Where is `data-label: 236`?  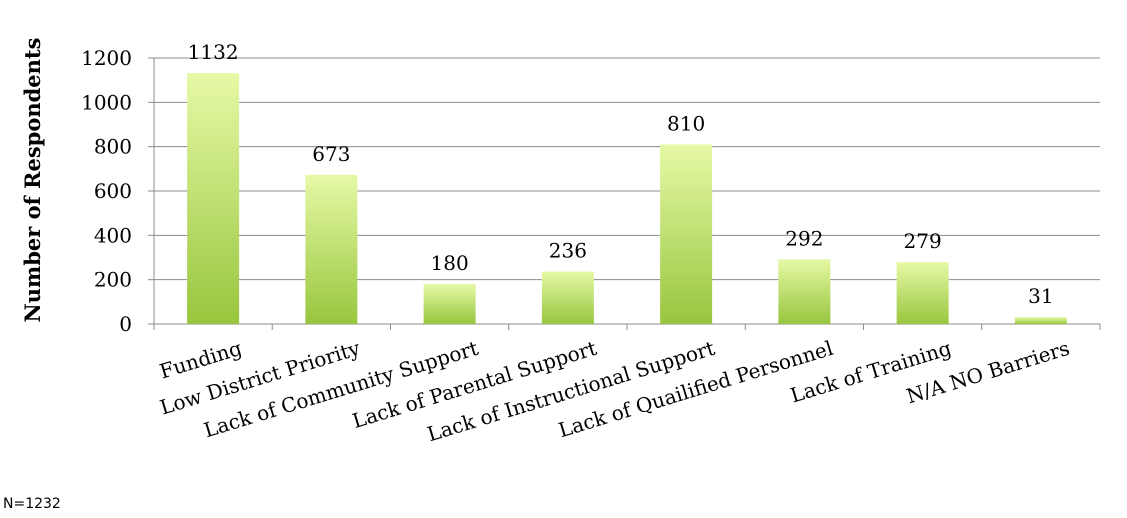 data-label: 236 is located at coordinates (568, 251).